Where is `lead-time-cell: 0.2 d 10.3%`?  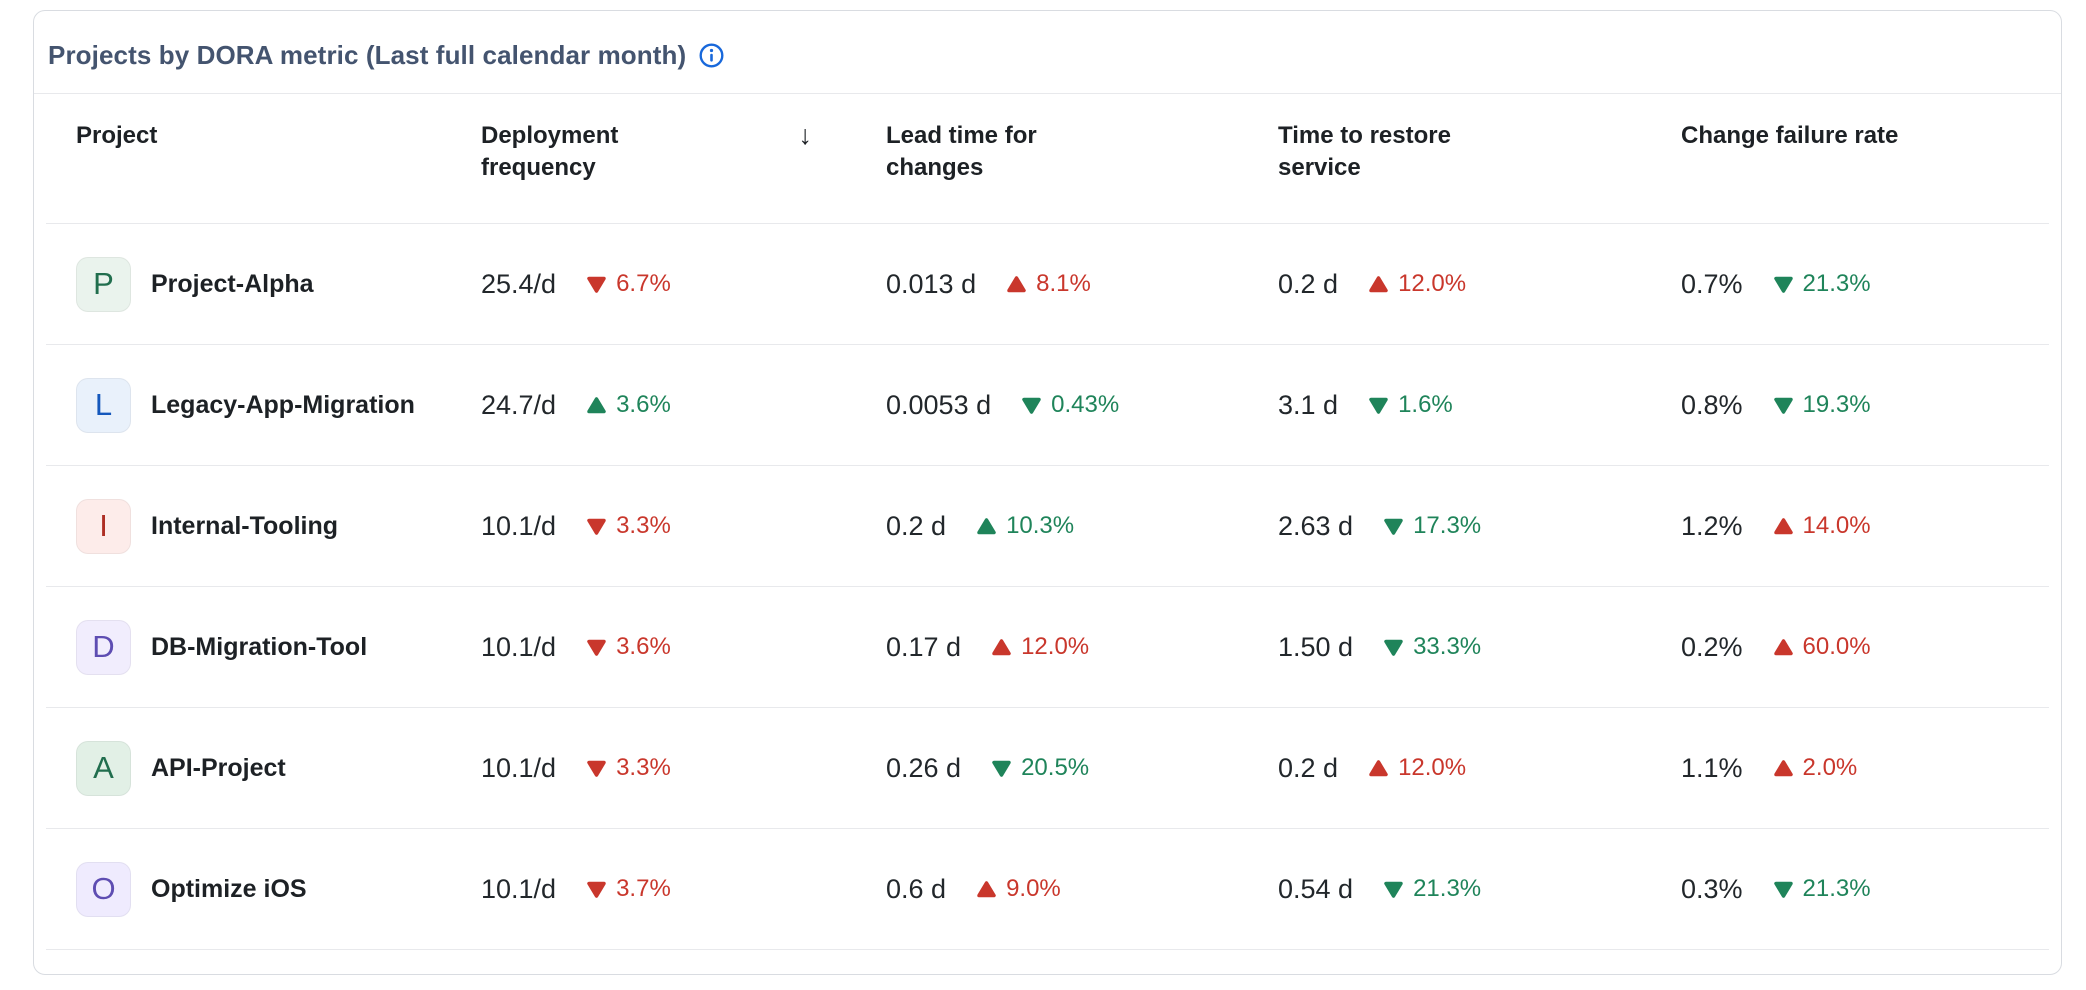
lead-time-cell: 0.2 d 10.3% is located at coordinates (1082, 526).